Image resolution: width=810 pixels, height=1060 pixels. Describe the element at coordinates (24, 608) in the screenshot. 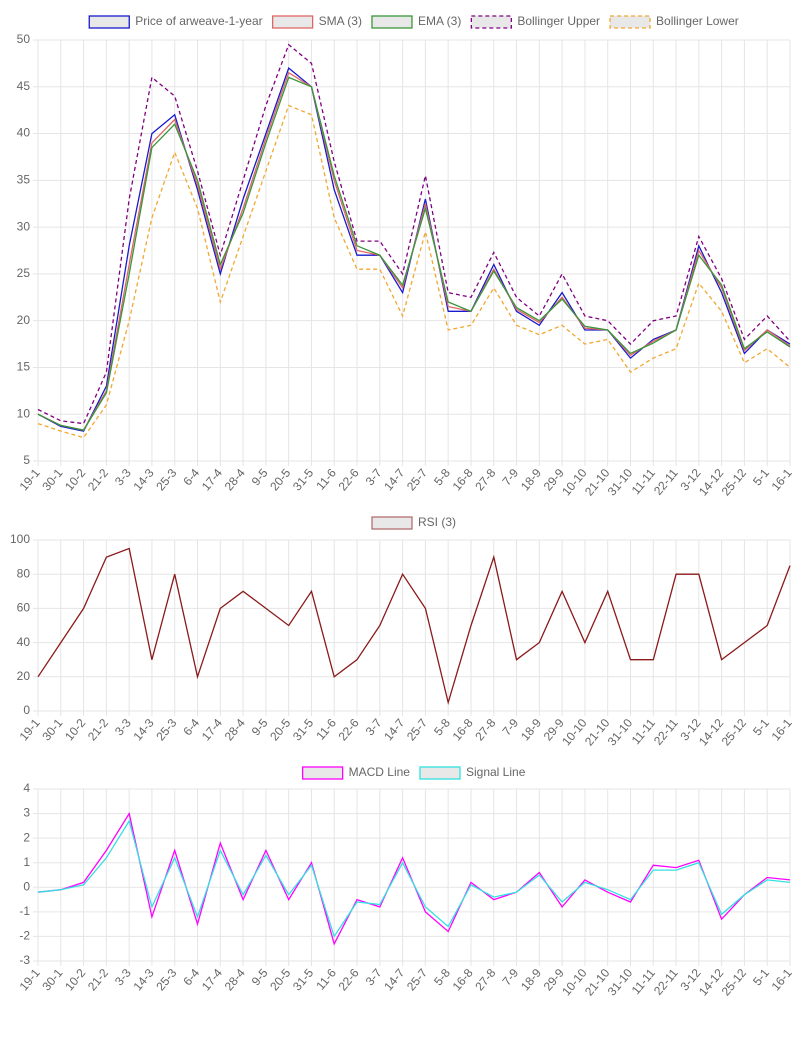

I see `y-tick-label: 60` at that location.